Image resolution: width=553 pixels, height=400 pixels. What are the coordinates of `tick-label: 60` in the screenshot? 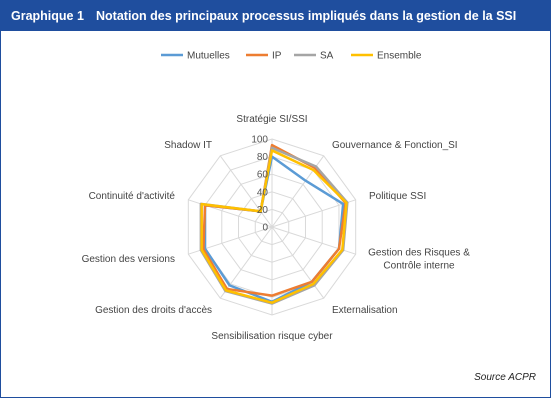 It's located at (263, 175).